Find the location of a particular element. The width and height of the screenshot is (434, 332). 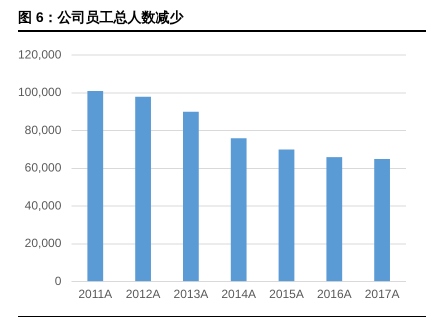

y-tick-label: 100,000 is located at coordinates (40, 92).